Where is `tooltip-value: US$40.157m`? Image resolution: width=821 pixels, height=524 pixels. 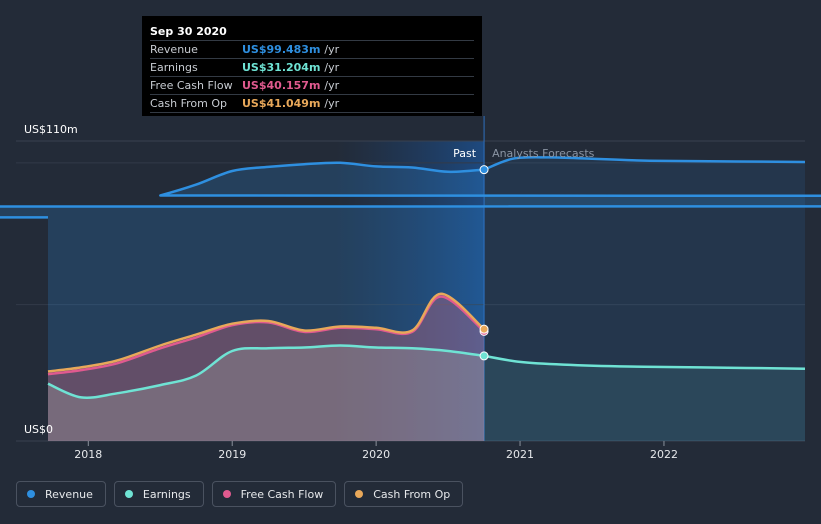 tooltip-value: US$40.157m is located at coordinates (281, 85).